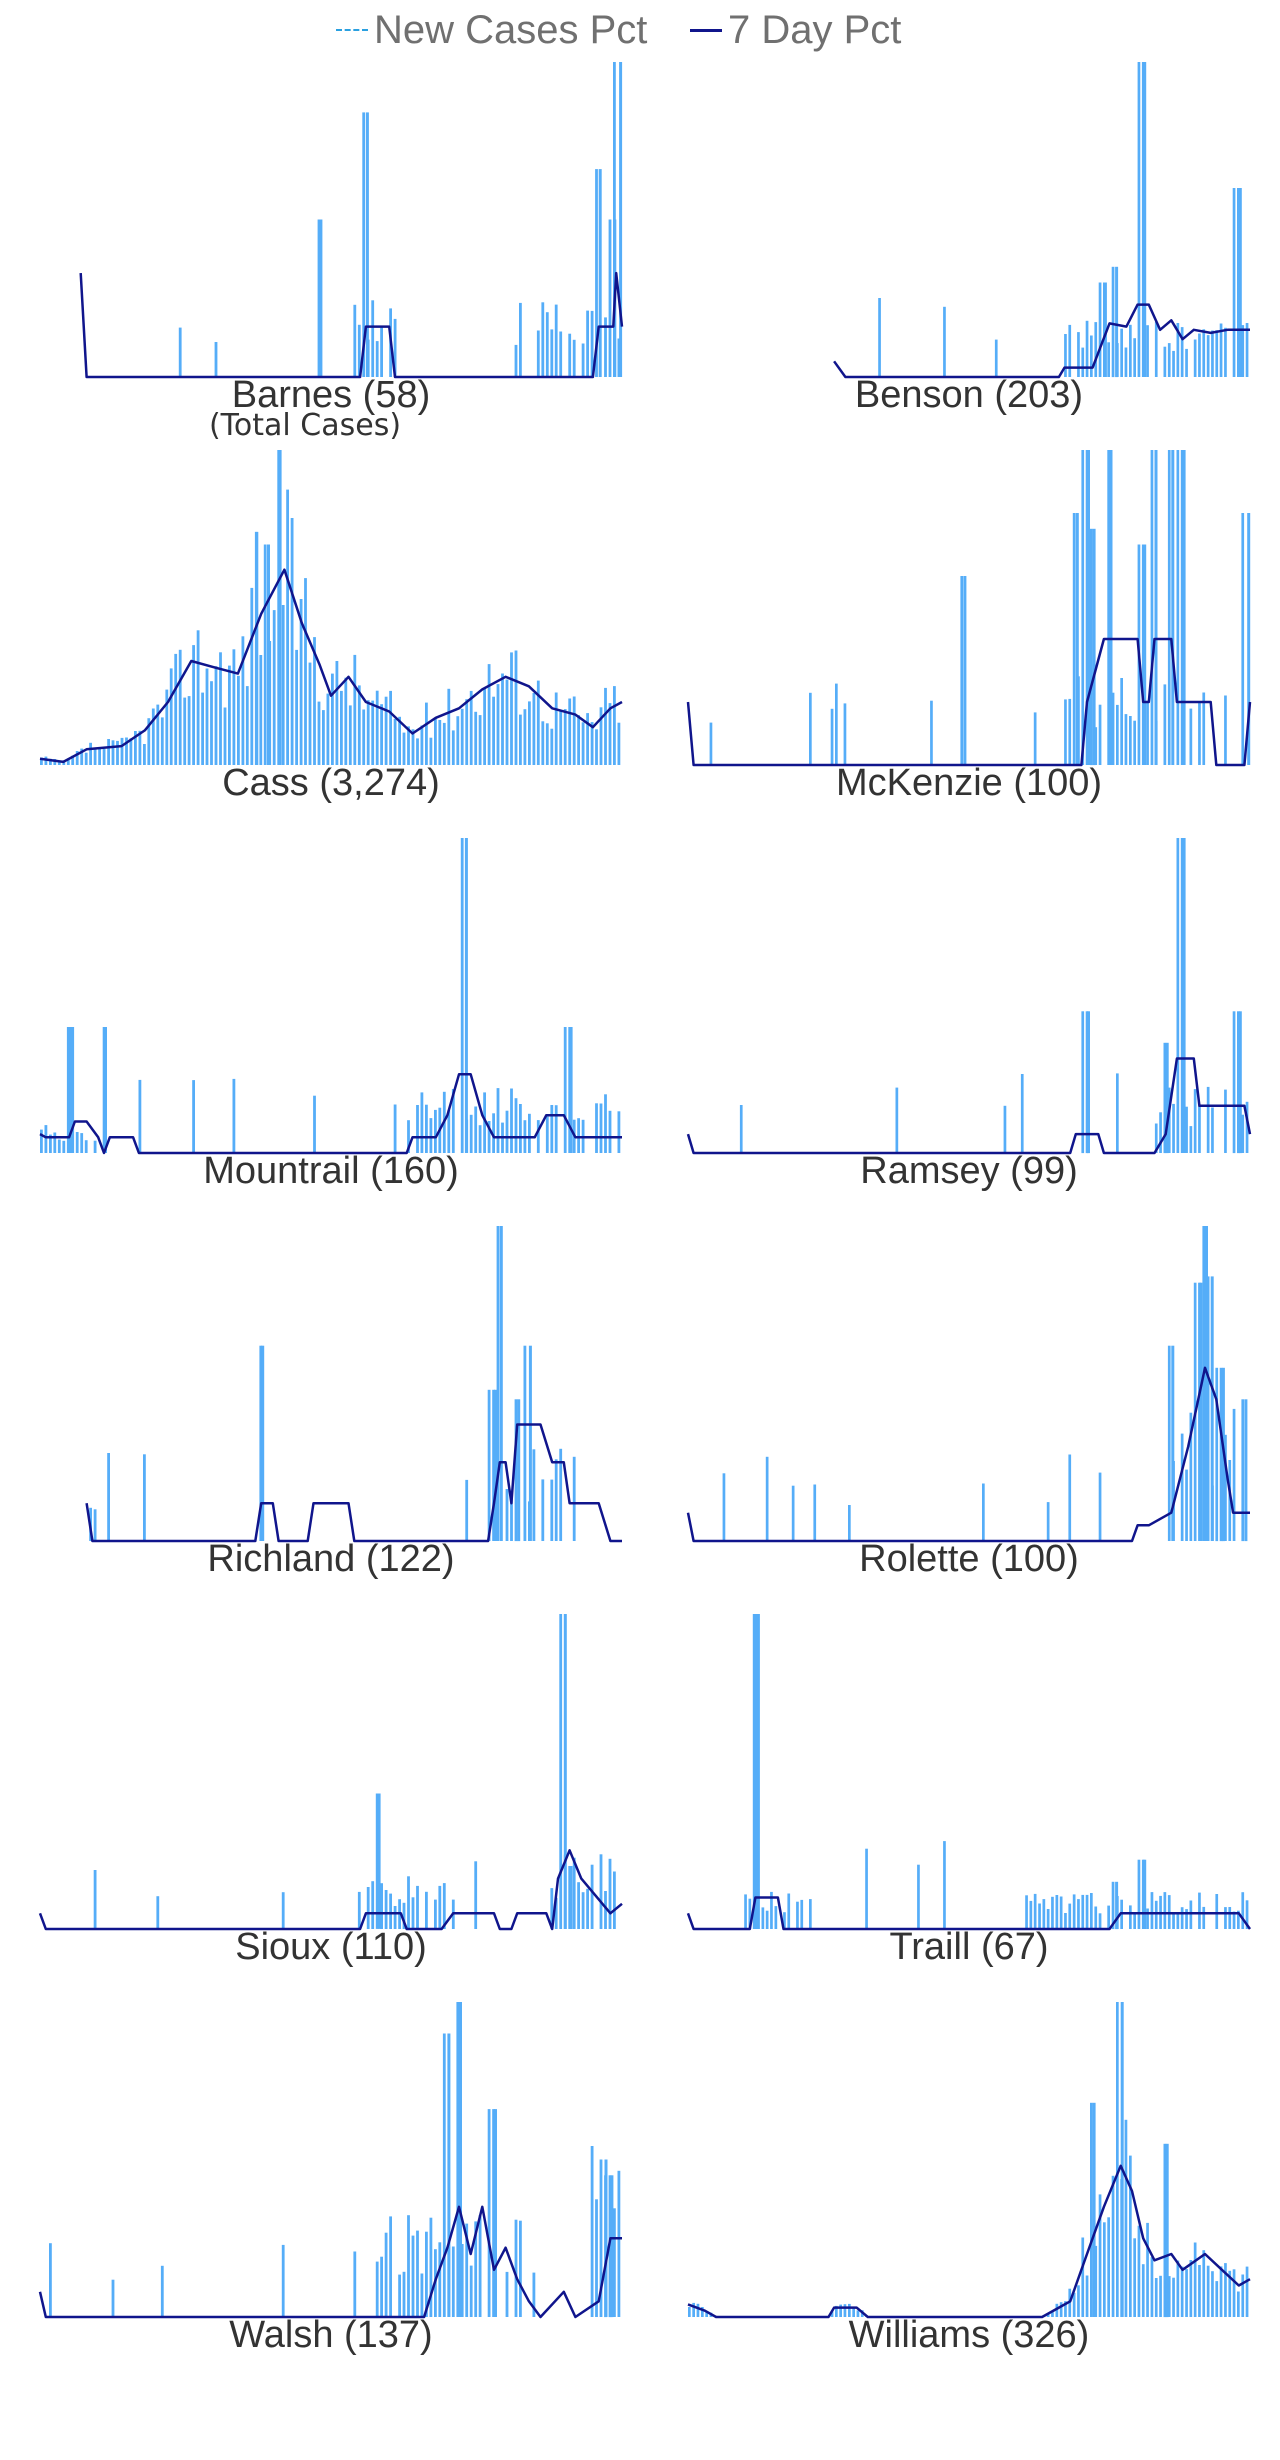 Image resolution: width=1280 pixels, height=2460 pixels. I want to click on seven-day-line, so click(969, 2241).